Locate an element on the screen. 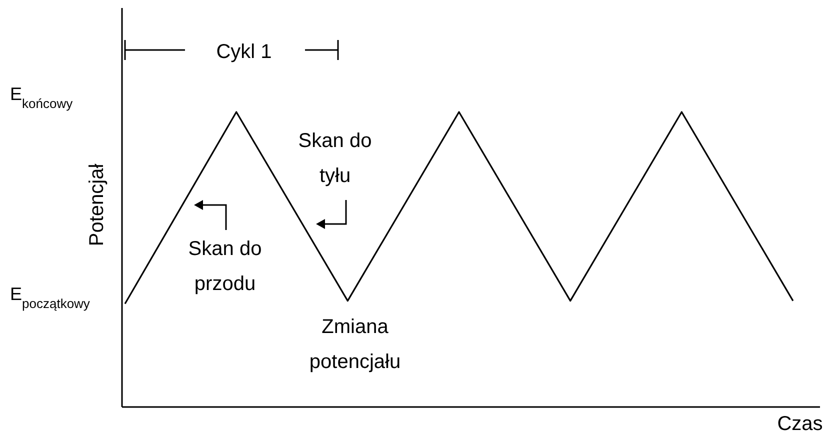  y-axis-title: Potencjał is located at coordinates (97, 204).